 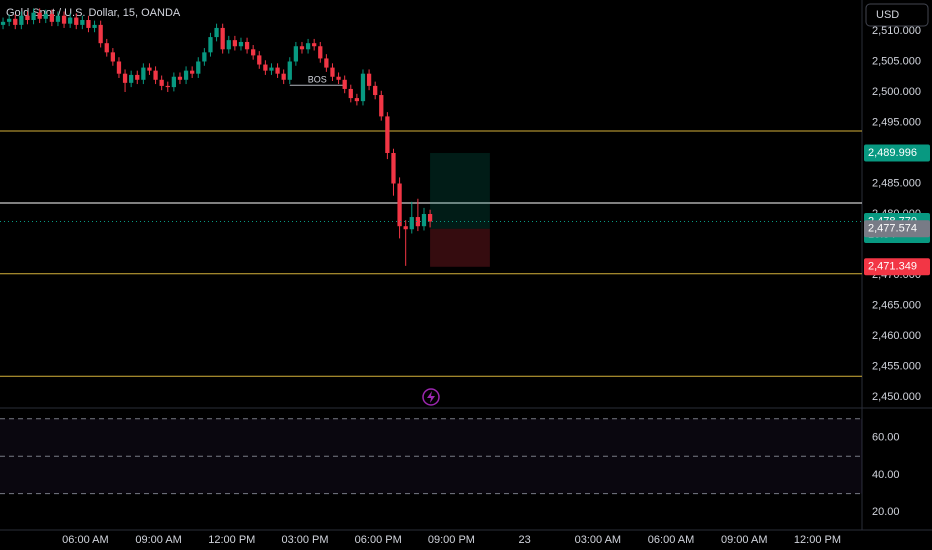 What do you see at coordinates (158, 540) in the screenshot?
I see `x-tick-label: 09:00 AM` at bounding box center [158, 540].